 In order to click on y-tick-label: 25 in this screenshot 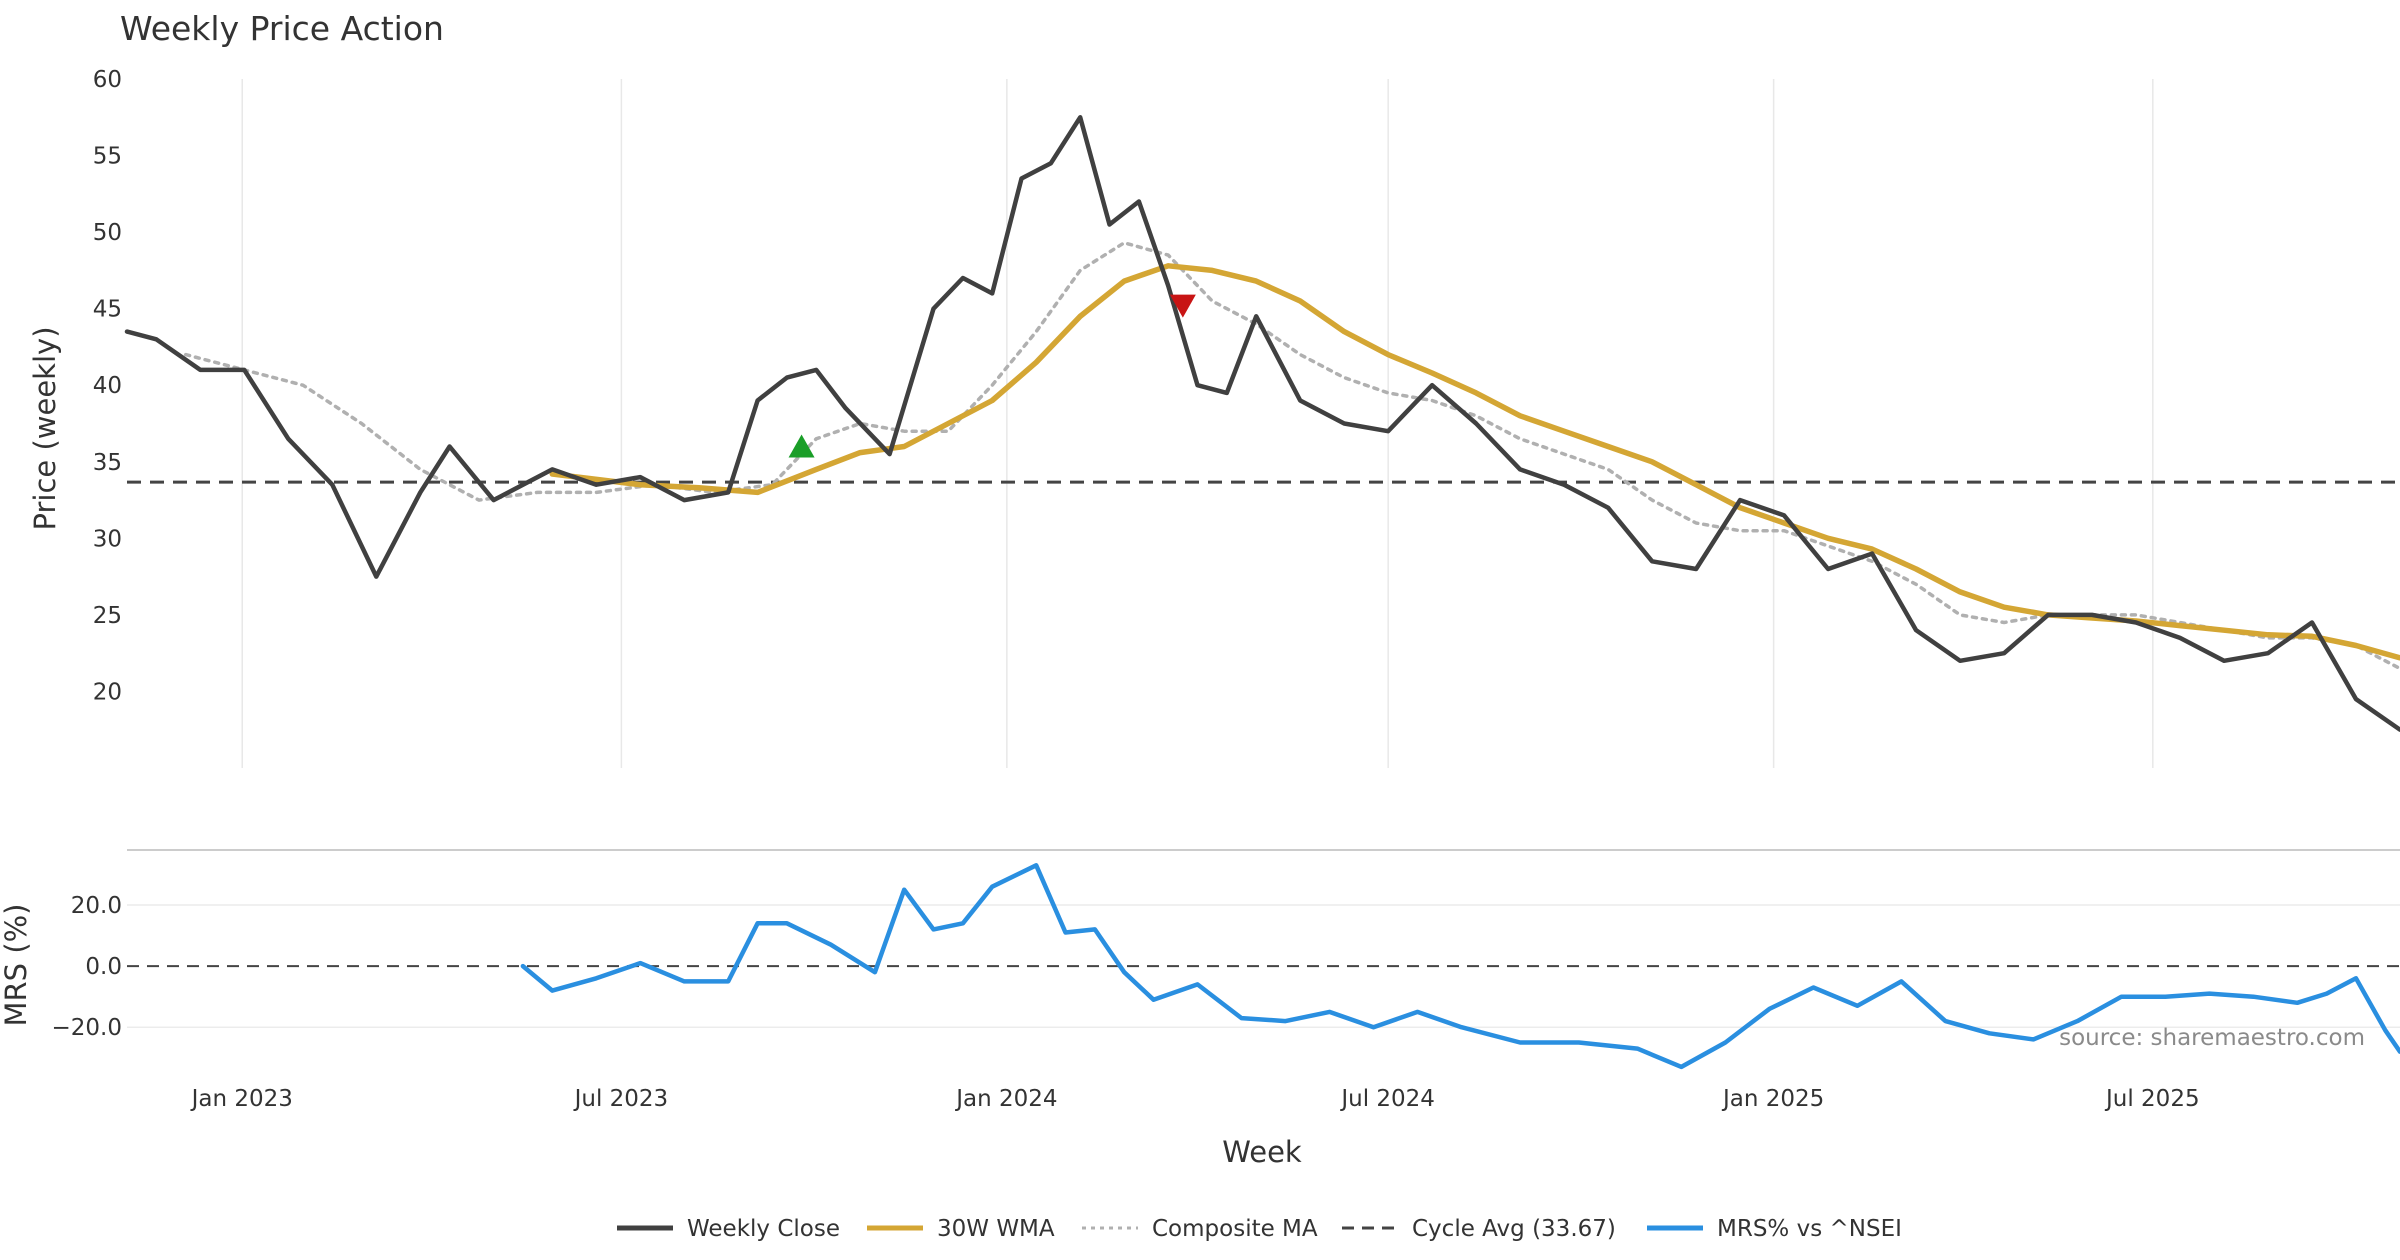, I will do `click(107, 616)`.